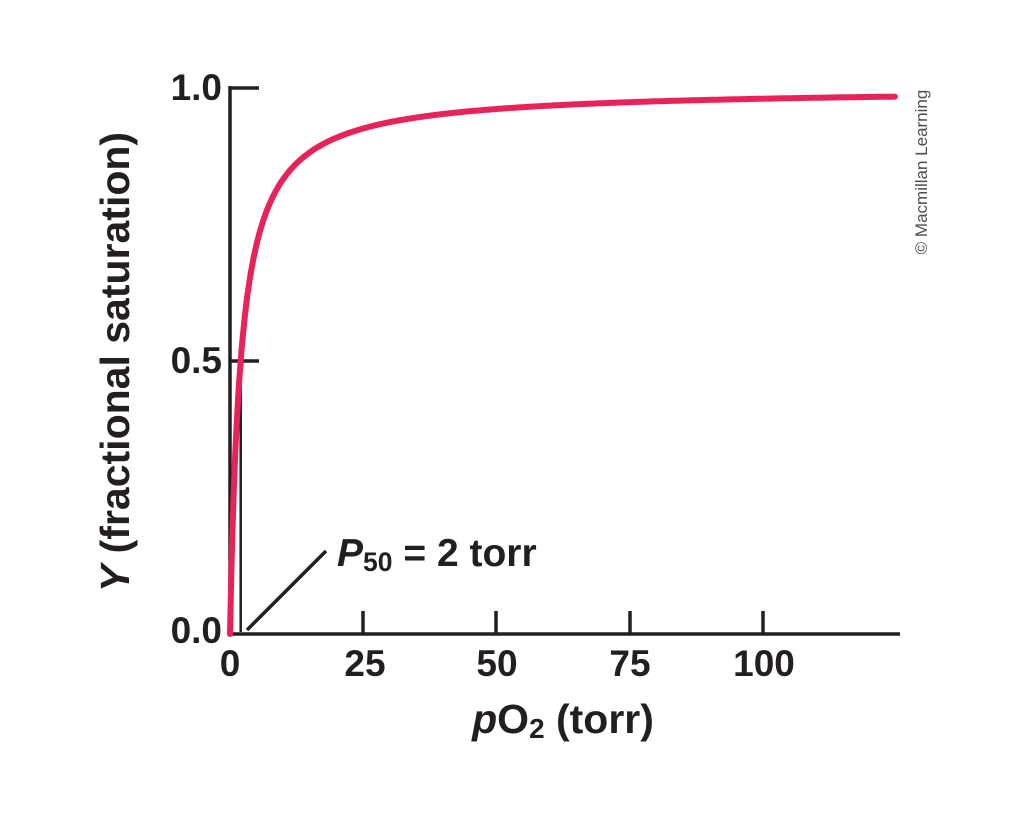 The image size is (1036, 814). What do you see at coordinates (599, 719) in the screenshot?
I see `x-axis-title-units: (torr)` at bounding box center [599, 719].